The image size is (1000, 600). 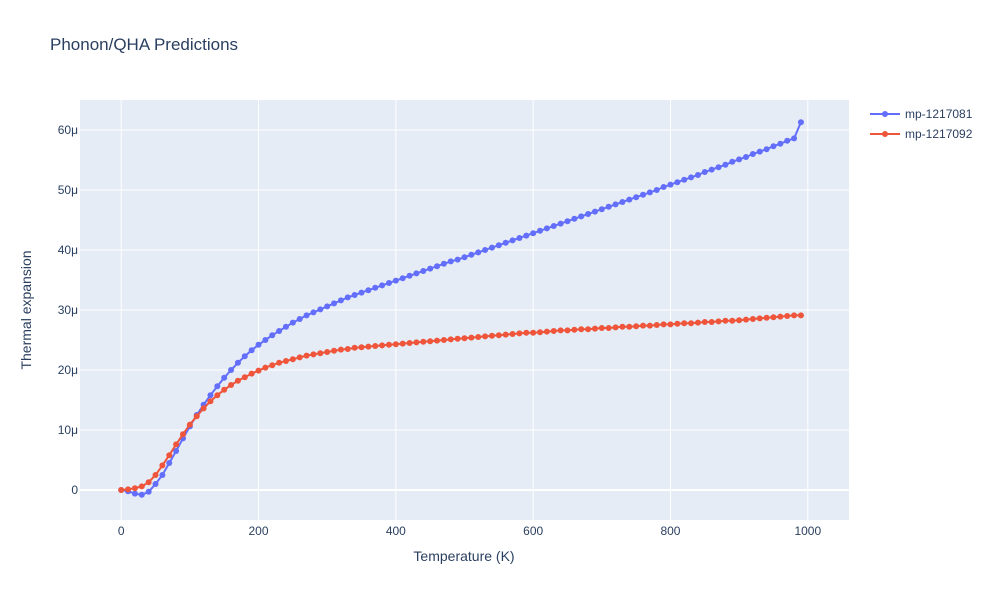 What do you see at coordinates (396, 531) in the screenshot?
I see `x-tick-label: 400` at bounding box center [396, 531].